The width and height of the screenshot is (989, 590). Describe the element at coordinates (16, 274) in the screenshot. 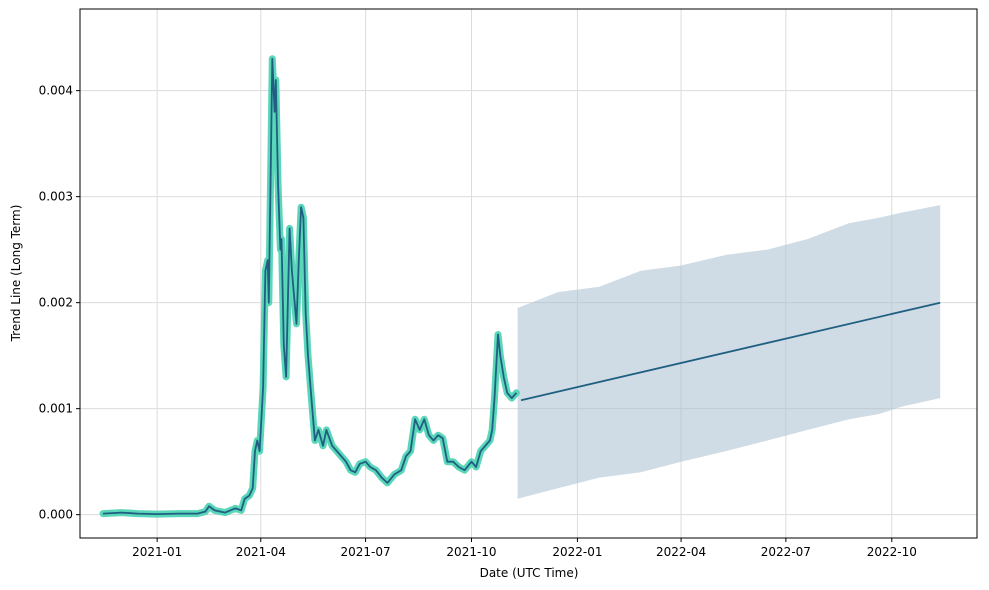

I see `y-axis-label: Trend Line (Long Term)` at that location.